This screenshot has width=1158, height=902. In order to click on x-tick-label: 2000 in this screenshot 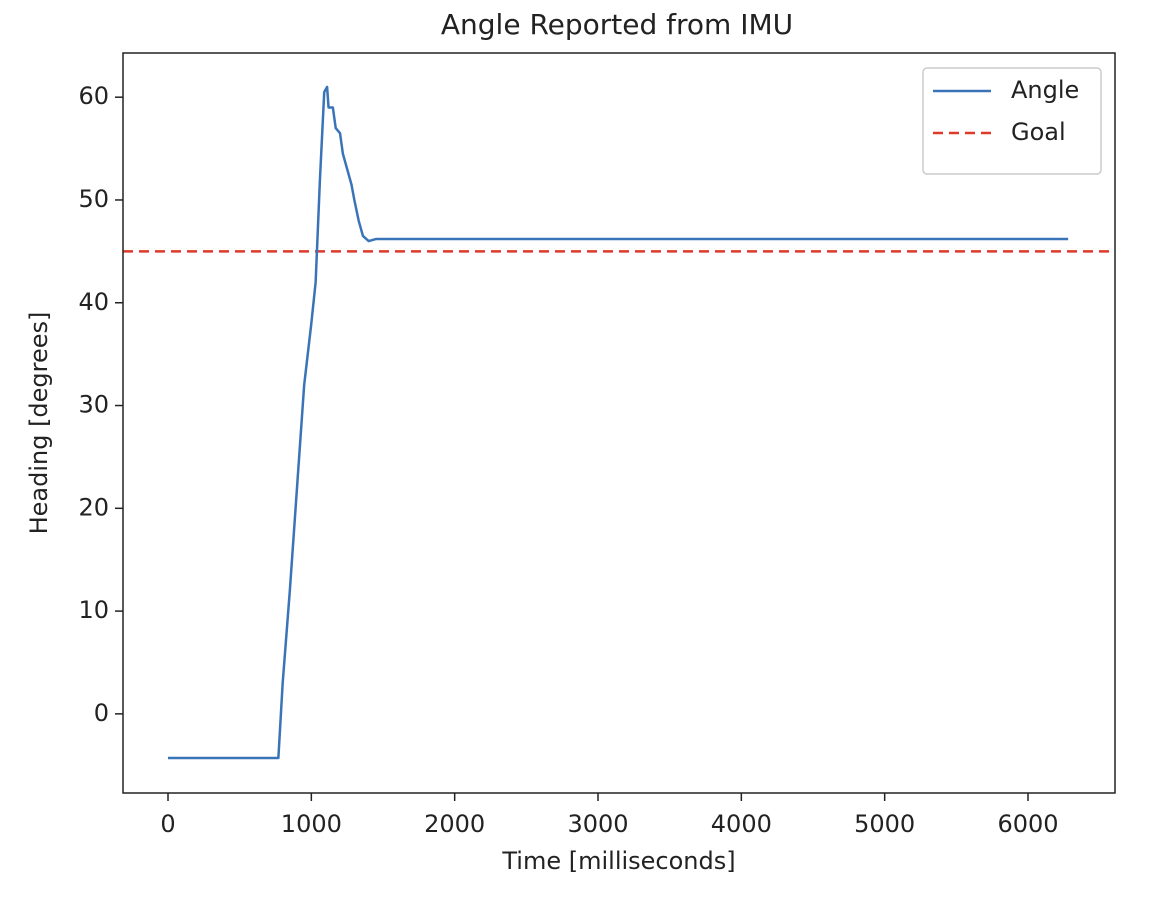, I will do `click(454, 824)`.